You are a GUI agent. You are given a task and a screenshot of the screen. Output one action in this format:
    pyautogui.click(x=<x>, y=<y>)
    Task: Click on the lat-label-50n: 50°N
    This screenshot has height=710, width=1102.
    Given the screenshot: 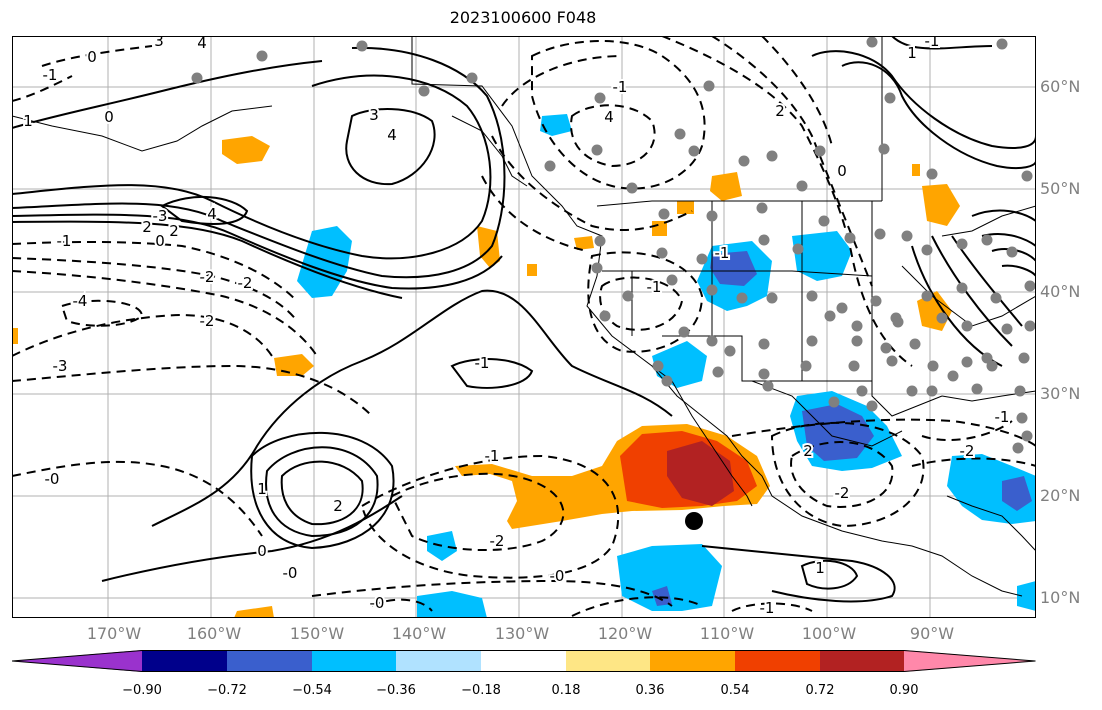 What is the action you would take?
    pyautogui.click(x=1060, y=188)
    